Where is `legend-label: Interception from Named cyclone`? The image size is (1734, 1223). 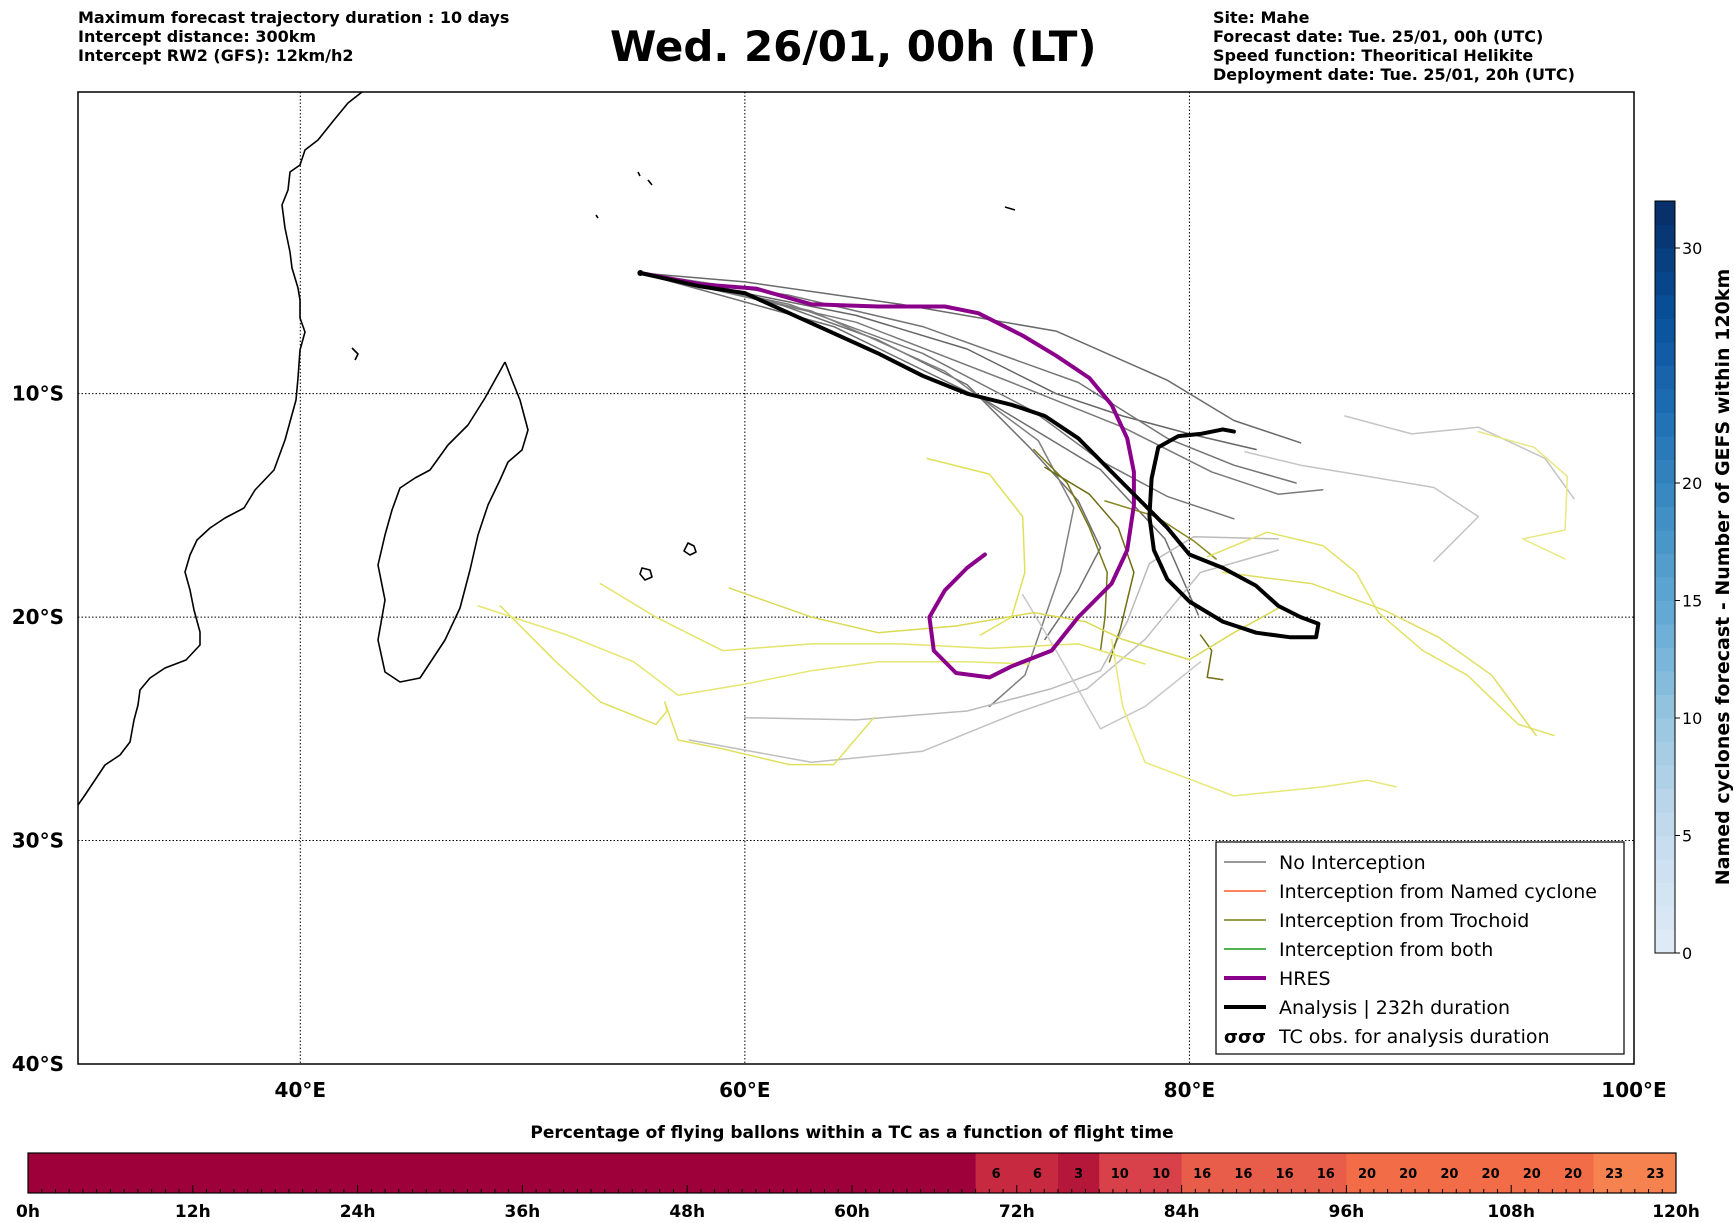
legend-label: Interception from Named cyclone is located at coordinates (1438, 892).